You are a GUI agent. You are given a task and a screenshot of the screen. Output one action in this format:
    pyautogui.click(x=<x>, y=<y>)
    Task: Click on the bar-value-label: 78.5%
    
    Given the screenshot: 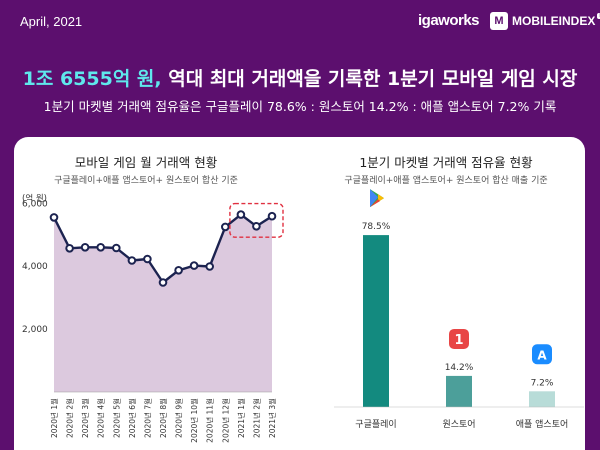 What is the action you would take?
    pyautogui.click(x=376, y=227)
    